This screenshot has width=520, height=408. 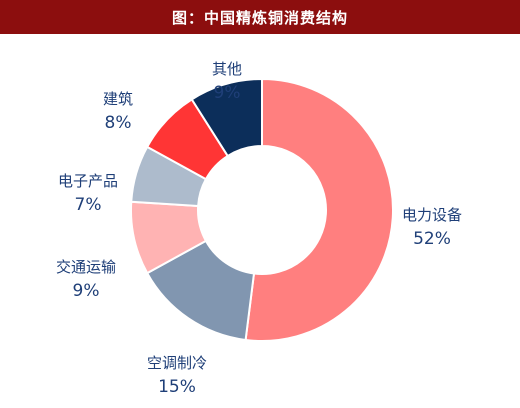 What do you see at coordinates (260, 17) in the screenshot?
I see `chart-title: 图：中国精炼铜消费结构` at bounding box center [260, 17].